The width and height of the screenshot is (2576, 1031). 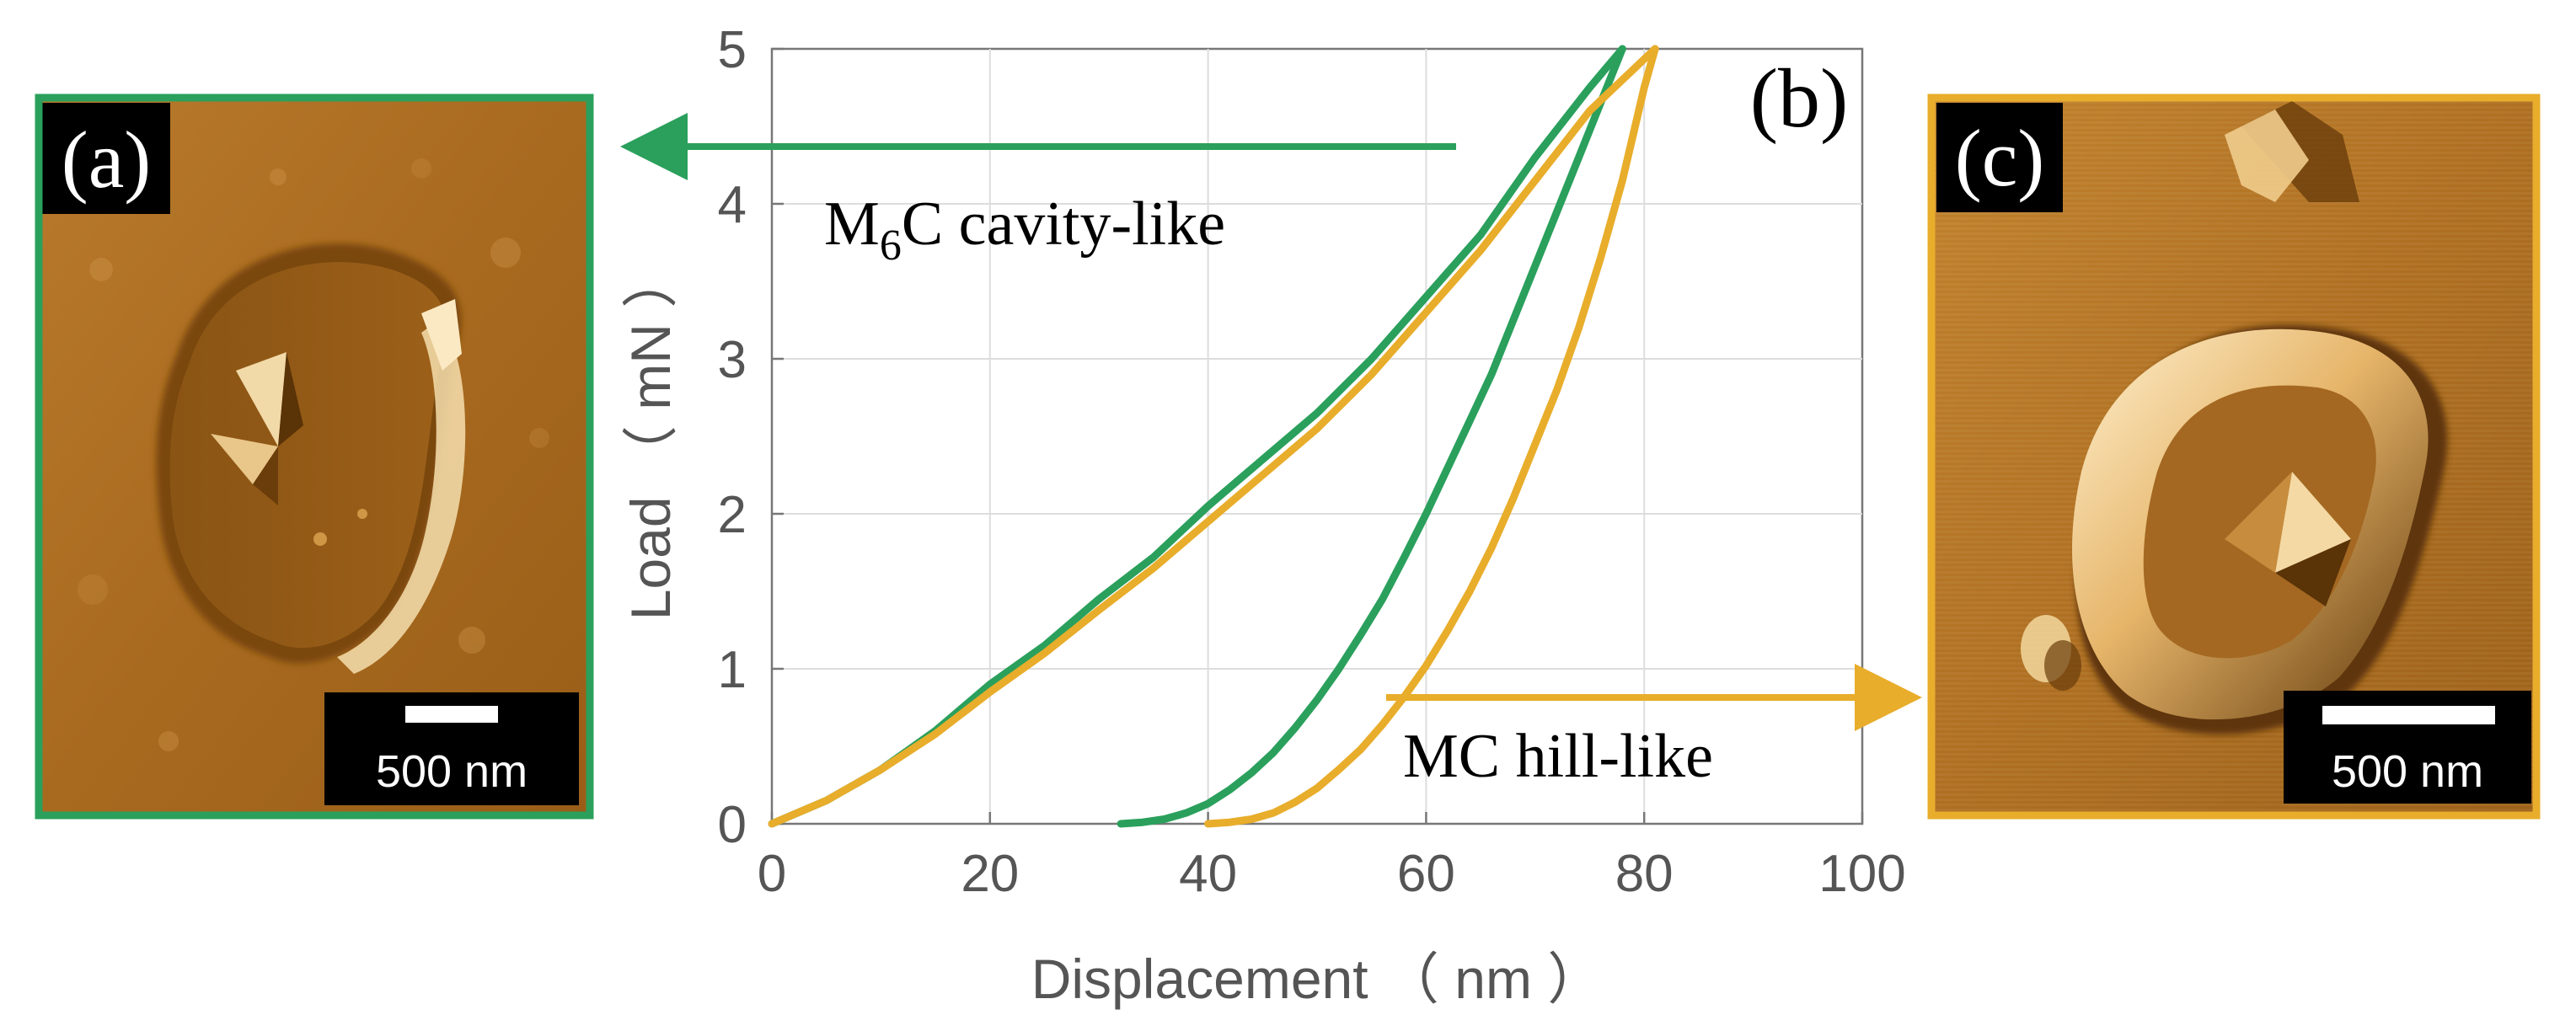 What do you see at coordinates (733, 515) in the screenshot?
I see `y-tick-label: 2` at bounding box center [733, 515].